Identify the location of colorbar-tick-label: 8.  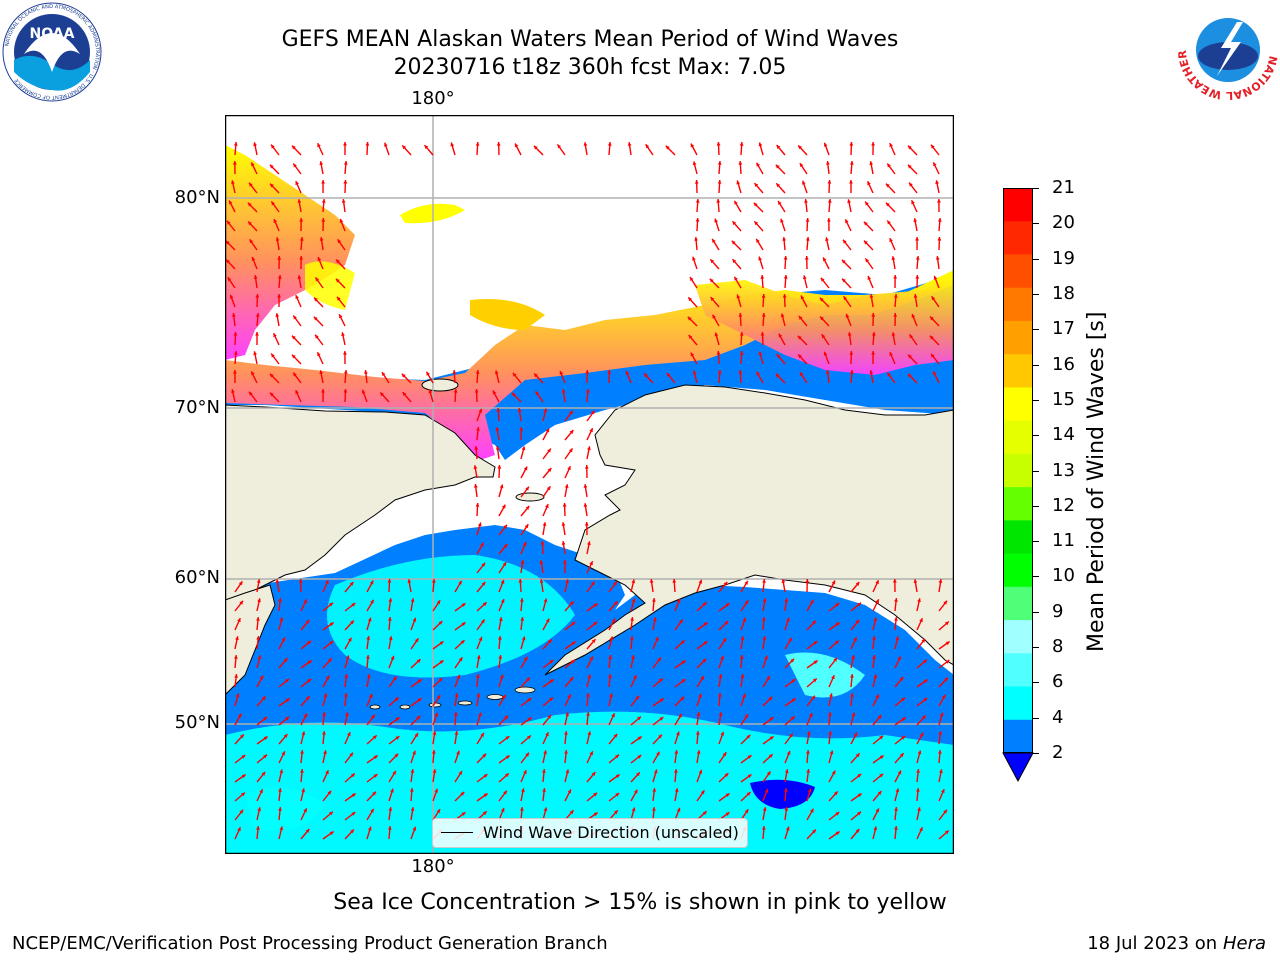
(1058, 647).